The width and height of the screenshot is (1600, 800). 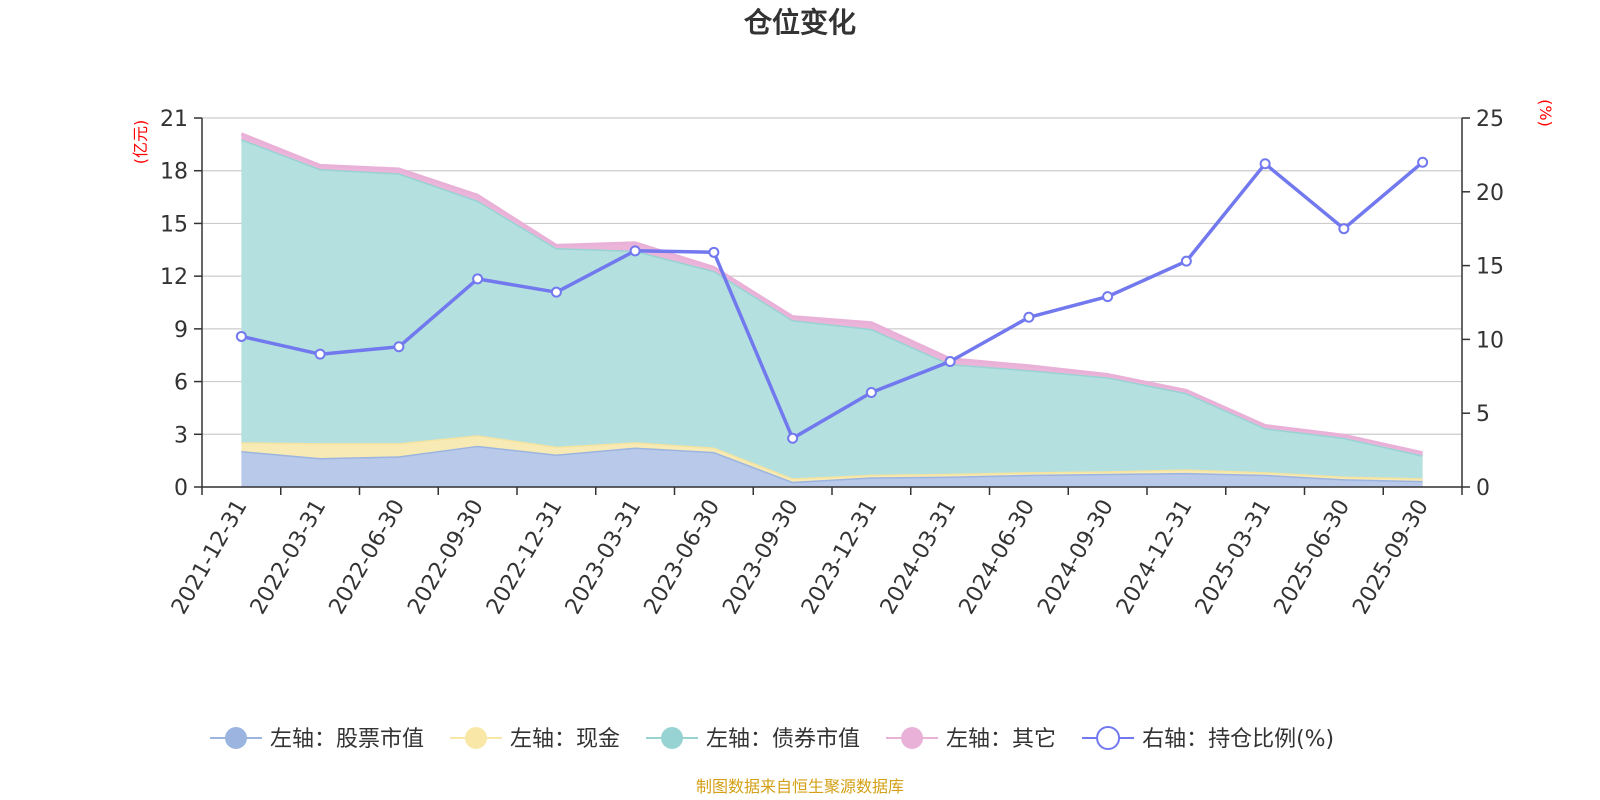 I want to click on x-tick-label: 2024-06-30, so click(x=997, y=557).